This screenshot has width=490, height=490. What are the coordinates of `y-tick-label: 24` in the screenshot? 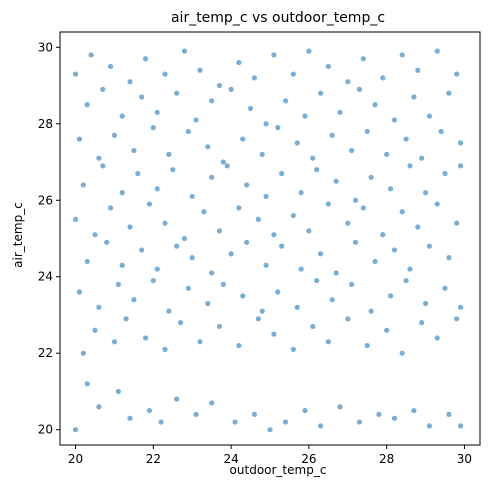 It's located at (45, 277).